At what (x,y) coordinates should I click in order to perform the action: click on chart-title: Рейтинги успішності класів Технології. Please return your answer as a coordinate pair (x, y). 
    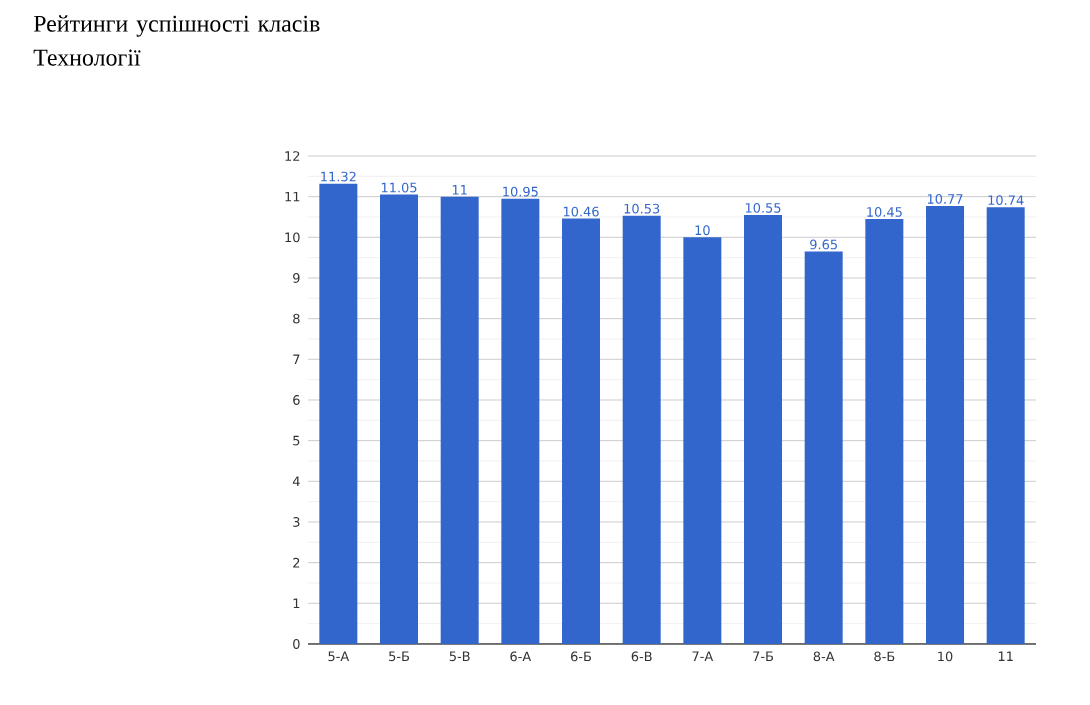
    Looking at the image, I should click on (176, 40).